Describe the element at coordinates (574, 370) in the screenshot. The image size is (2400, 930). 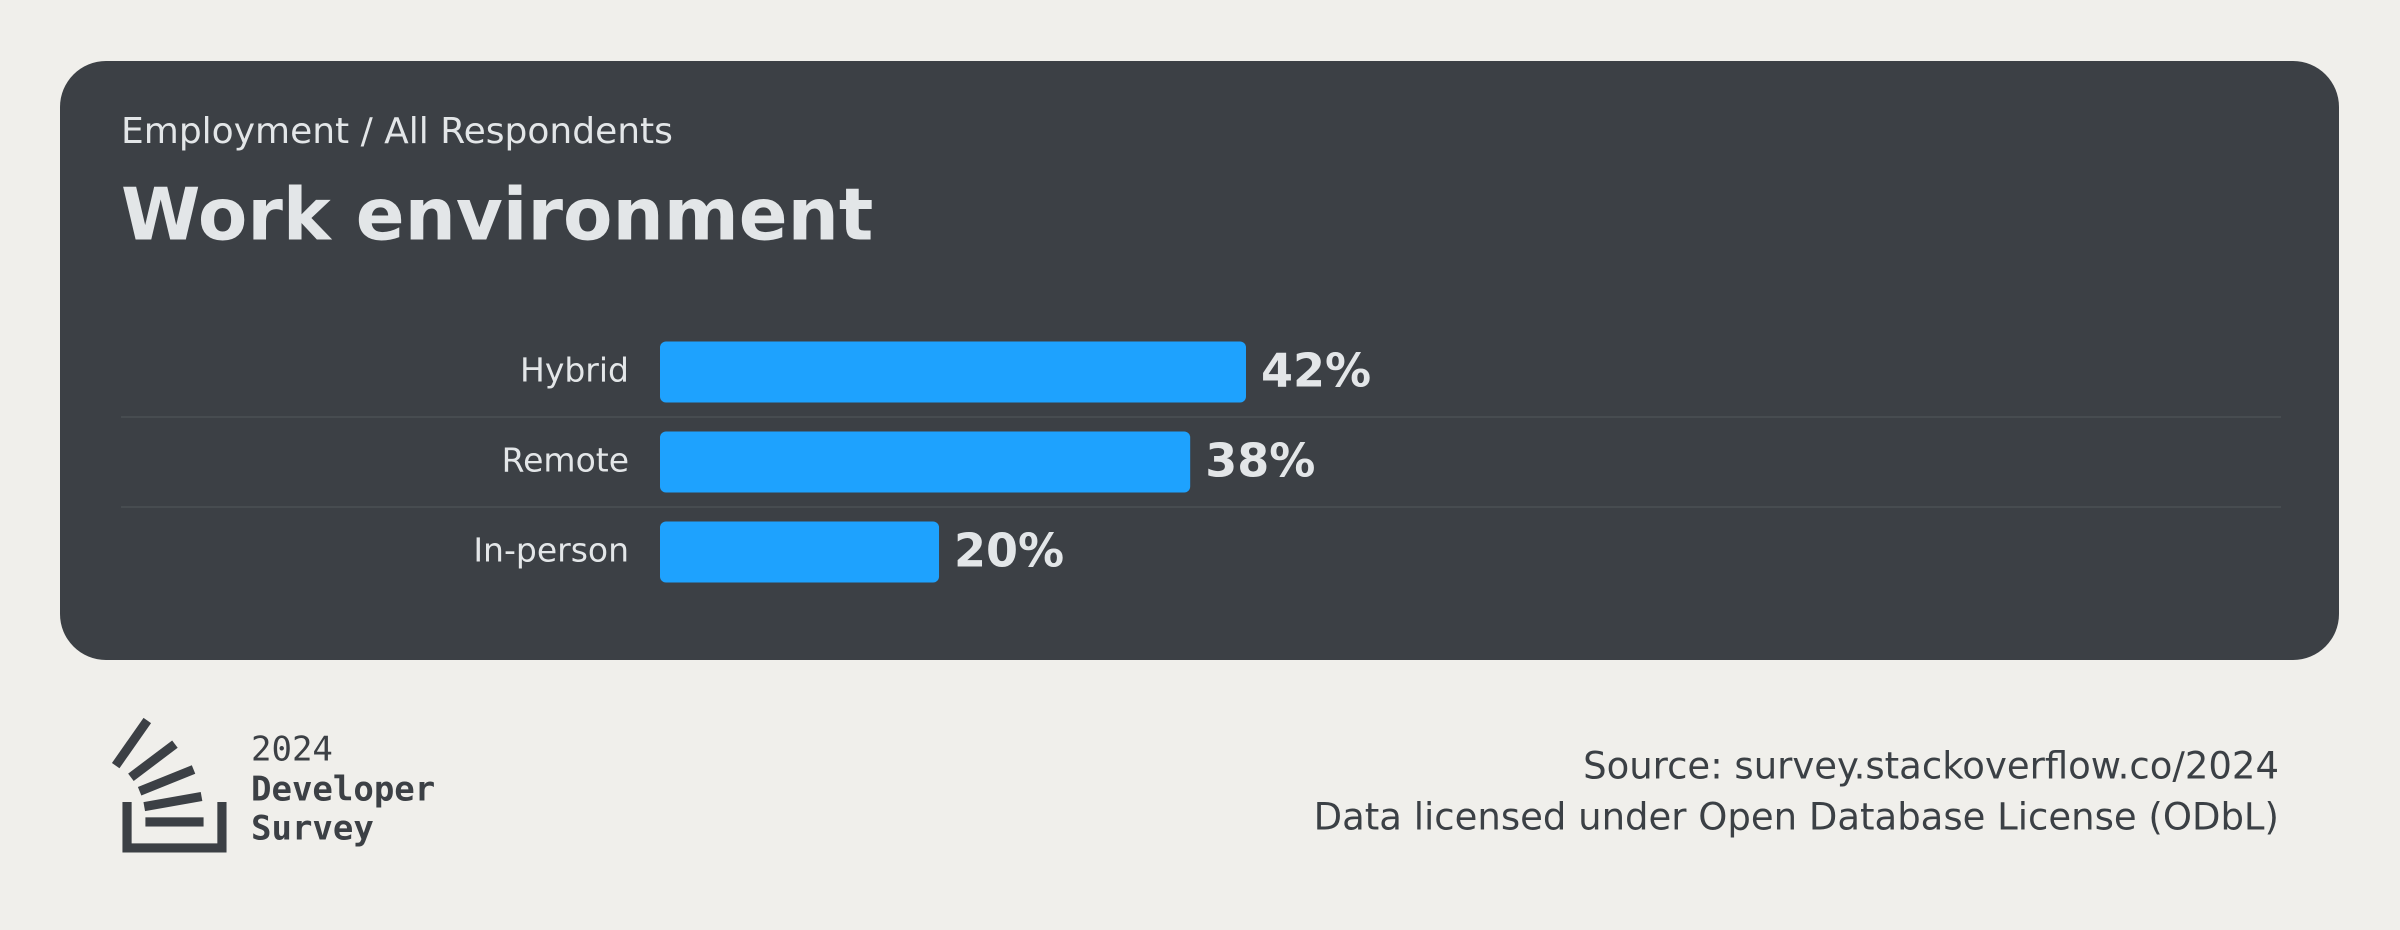
I see `category-label: Hybrid` at that location.